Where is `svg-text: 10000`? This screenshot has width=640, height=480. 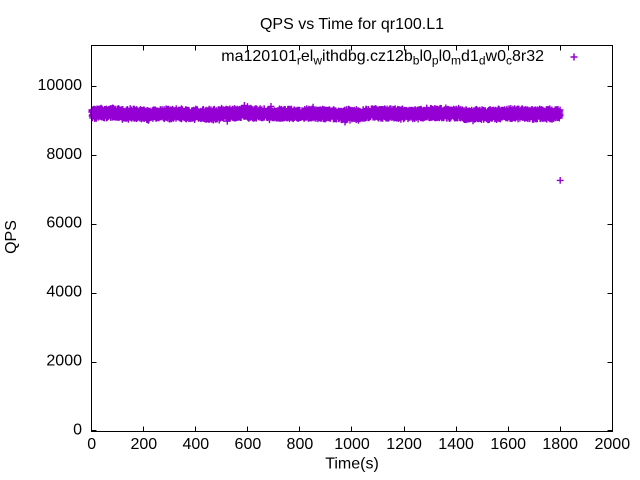
svg-text: 10000 is located at coordinates (60, 85).